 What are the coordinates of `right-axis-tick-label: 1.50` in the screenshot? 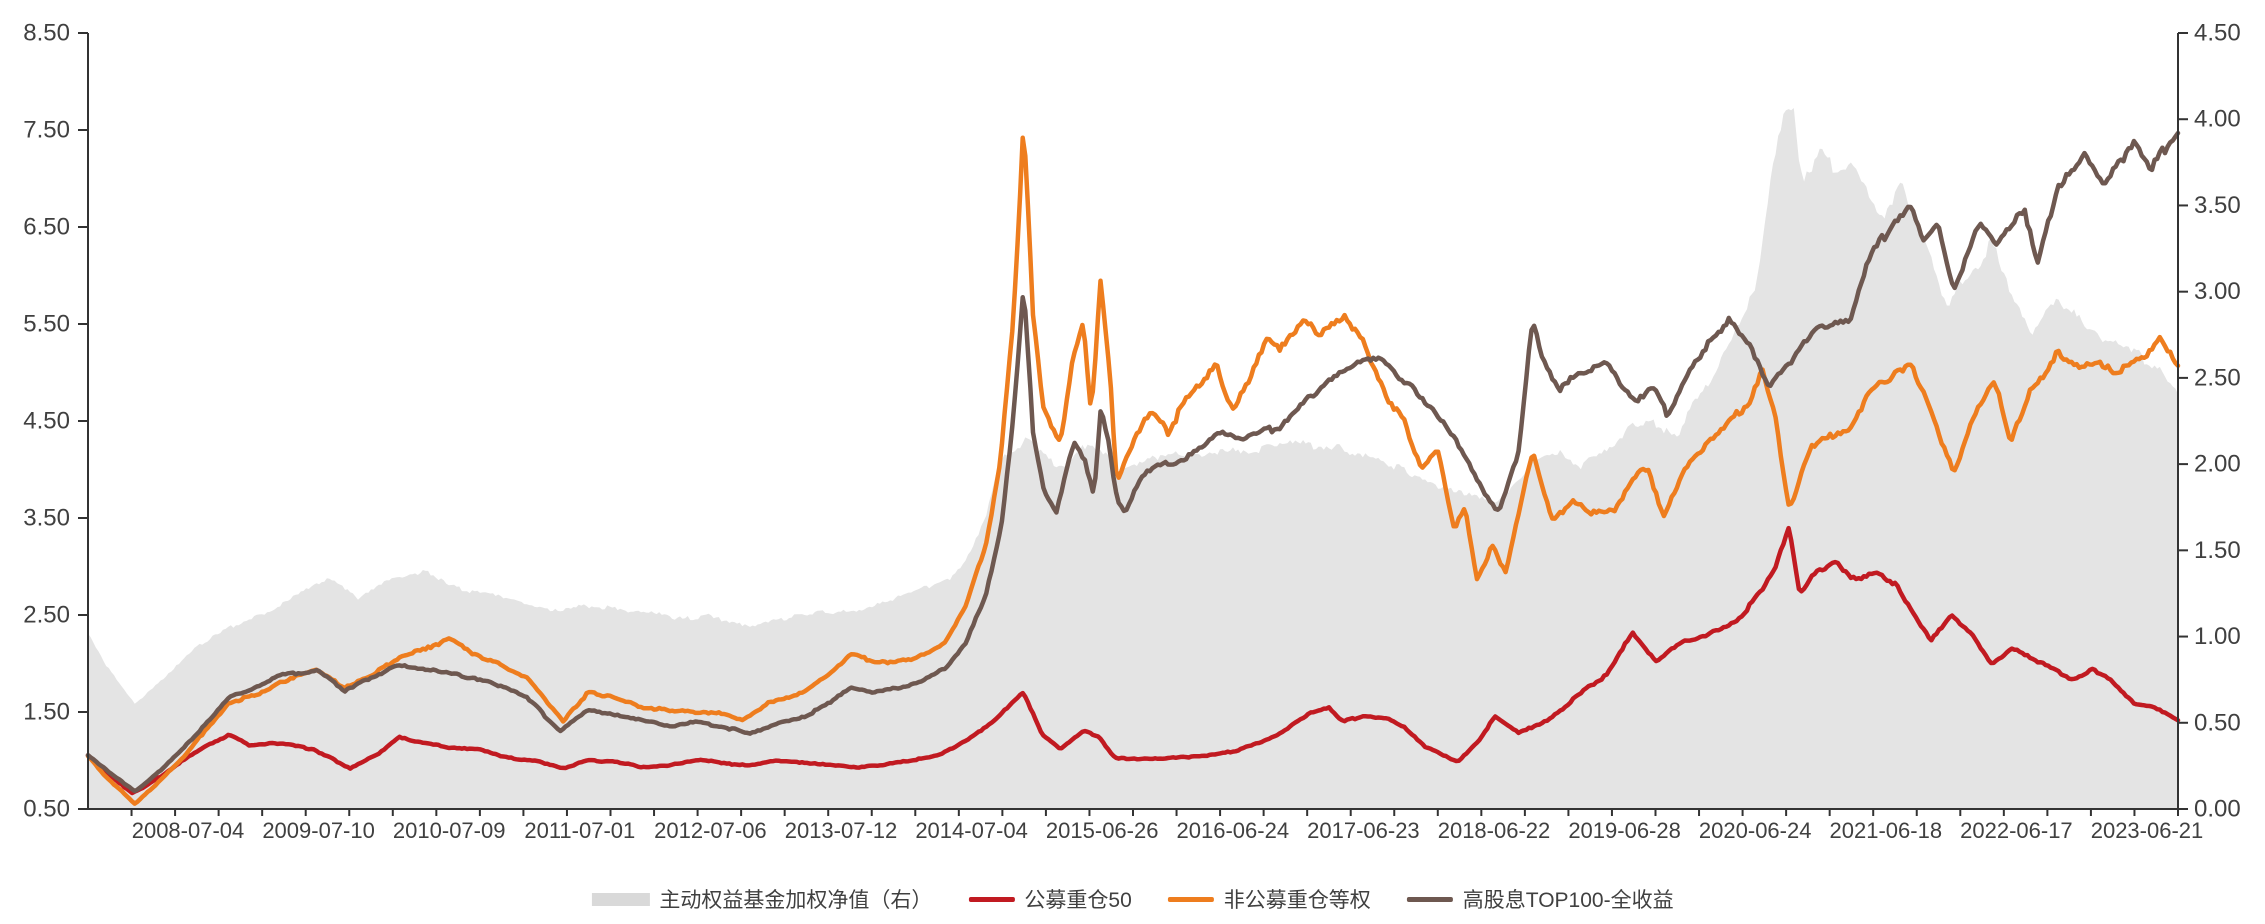 It's located at (2217, 550).